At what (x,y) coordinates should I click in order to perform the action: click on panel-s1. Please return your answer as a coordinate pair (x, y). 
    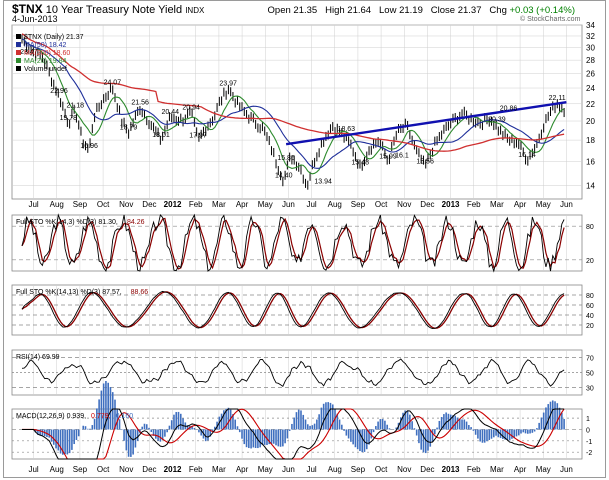
    Looking at the image, I should click on (297, 243).